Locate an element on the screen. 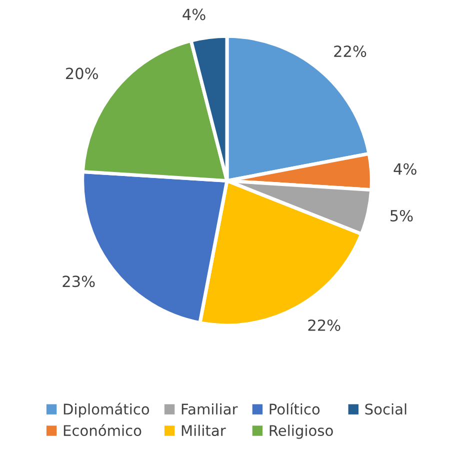 The width and height of the screenshot is (454, 452). legend-label: Social is located at coordinates (385, 409).